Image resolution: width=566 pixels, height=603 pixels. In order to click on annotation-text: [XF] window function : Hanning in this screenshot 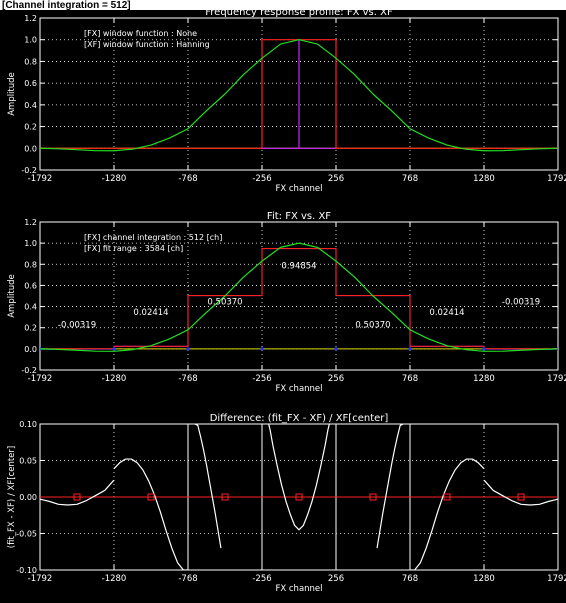, I will do `click(147, 44)`.